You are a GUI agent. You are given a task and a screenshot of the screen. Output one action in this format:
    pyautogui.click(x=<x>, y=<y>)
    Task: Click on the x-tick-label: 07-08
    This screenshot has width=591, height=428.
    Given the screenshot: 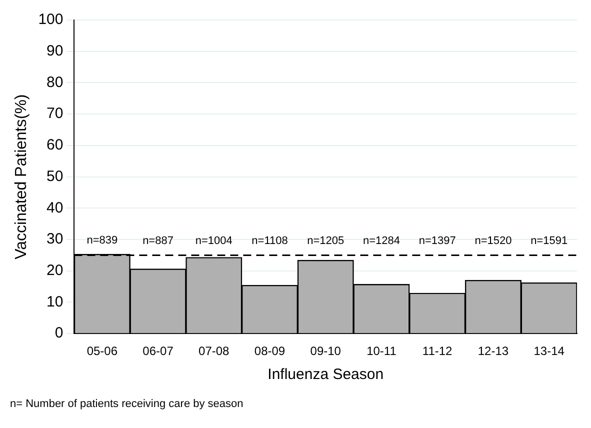 What is the action you would take?
    pyautogui.click(x=214, y=351)
    